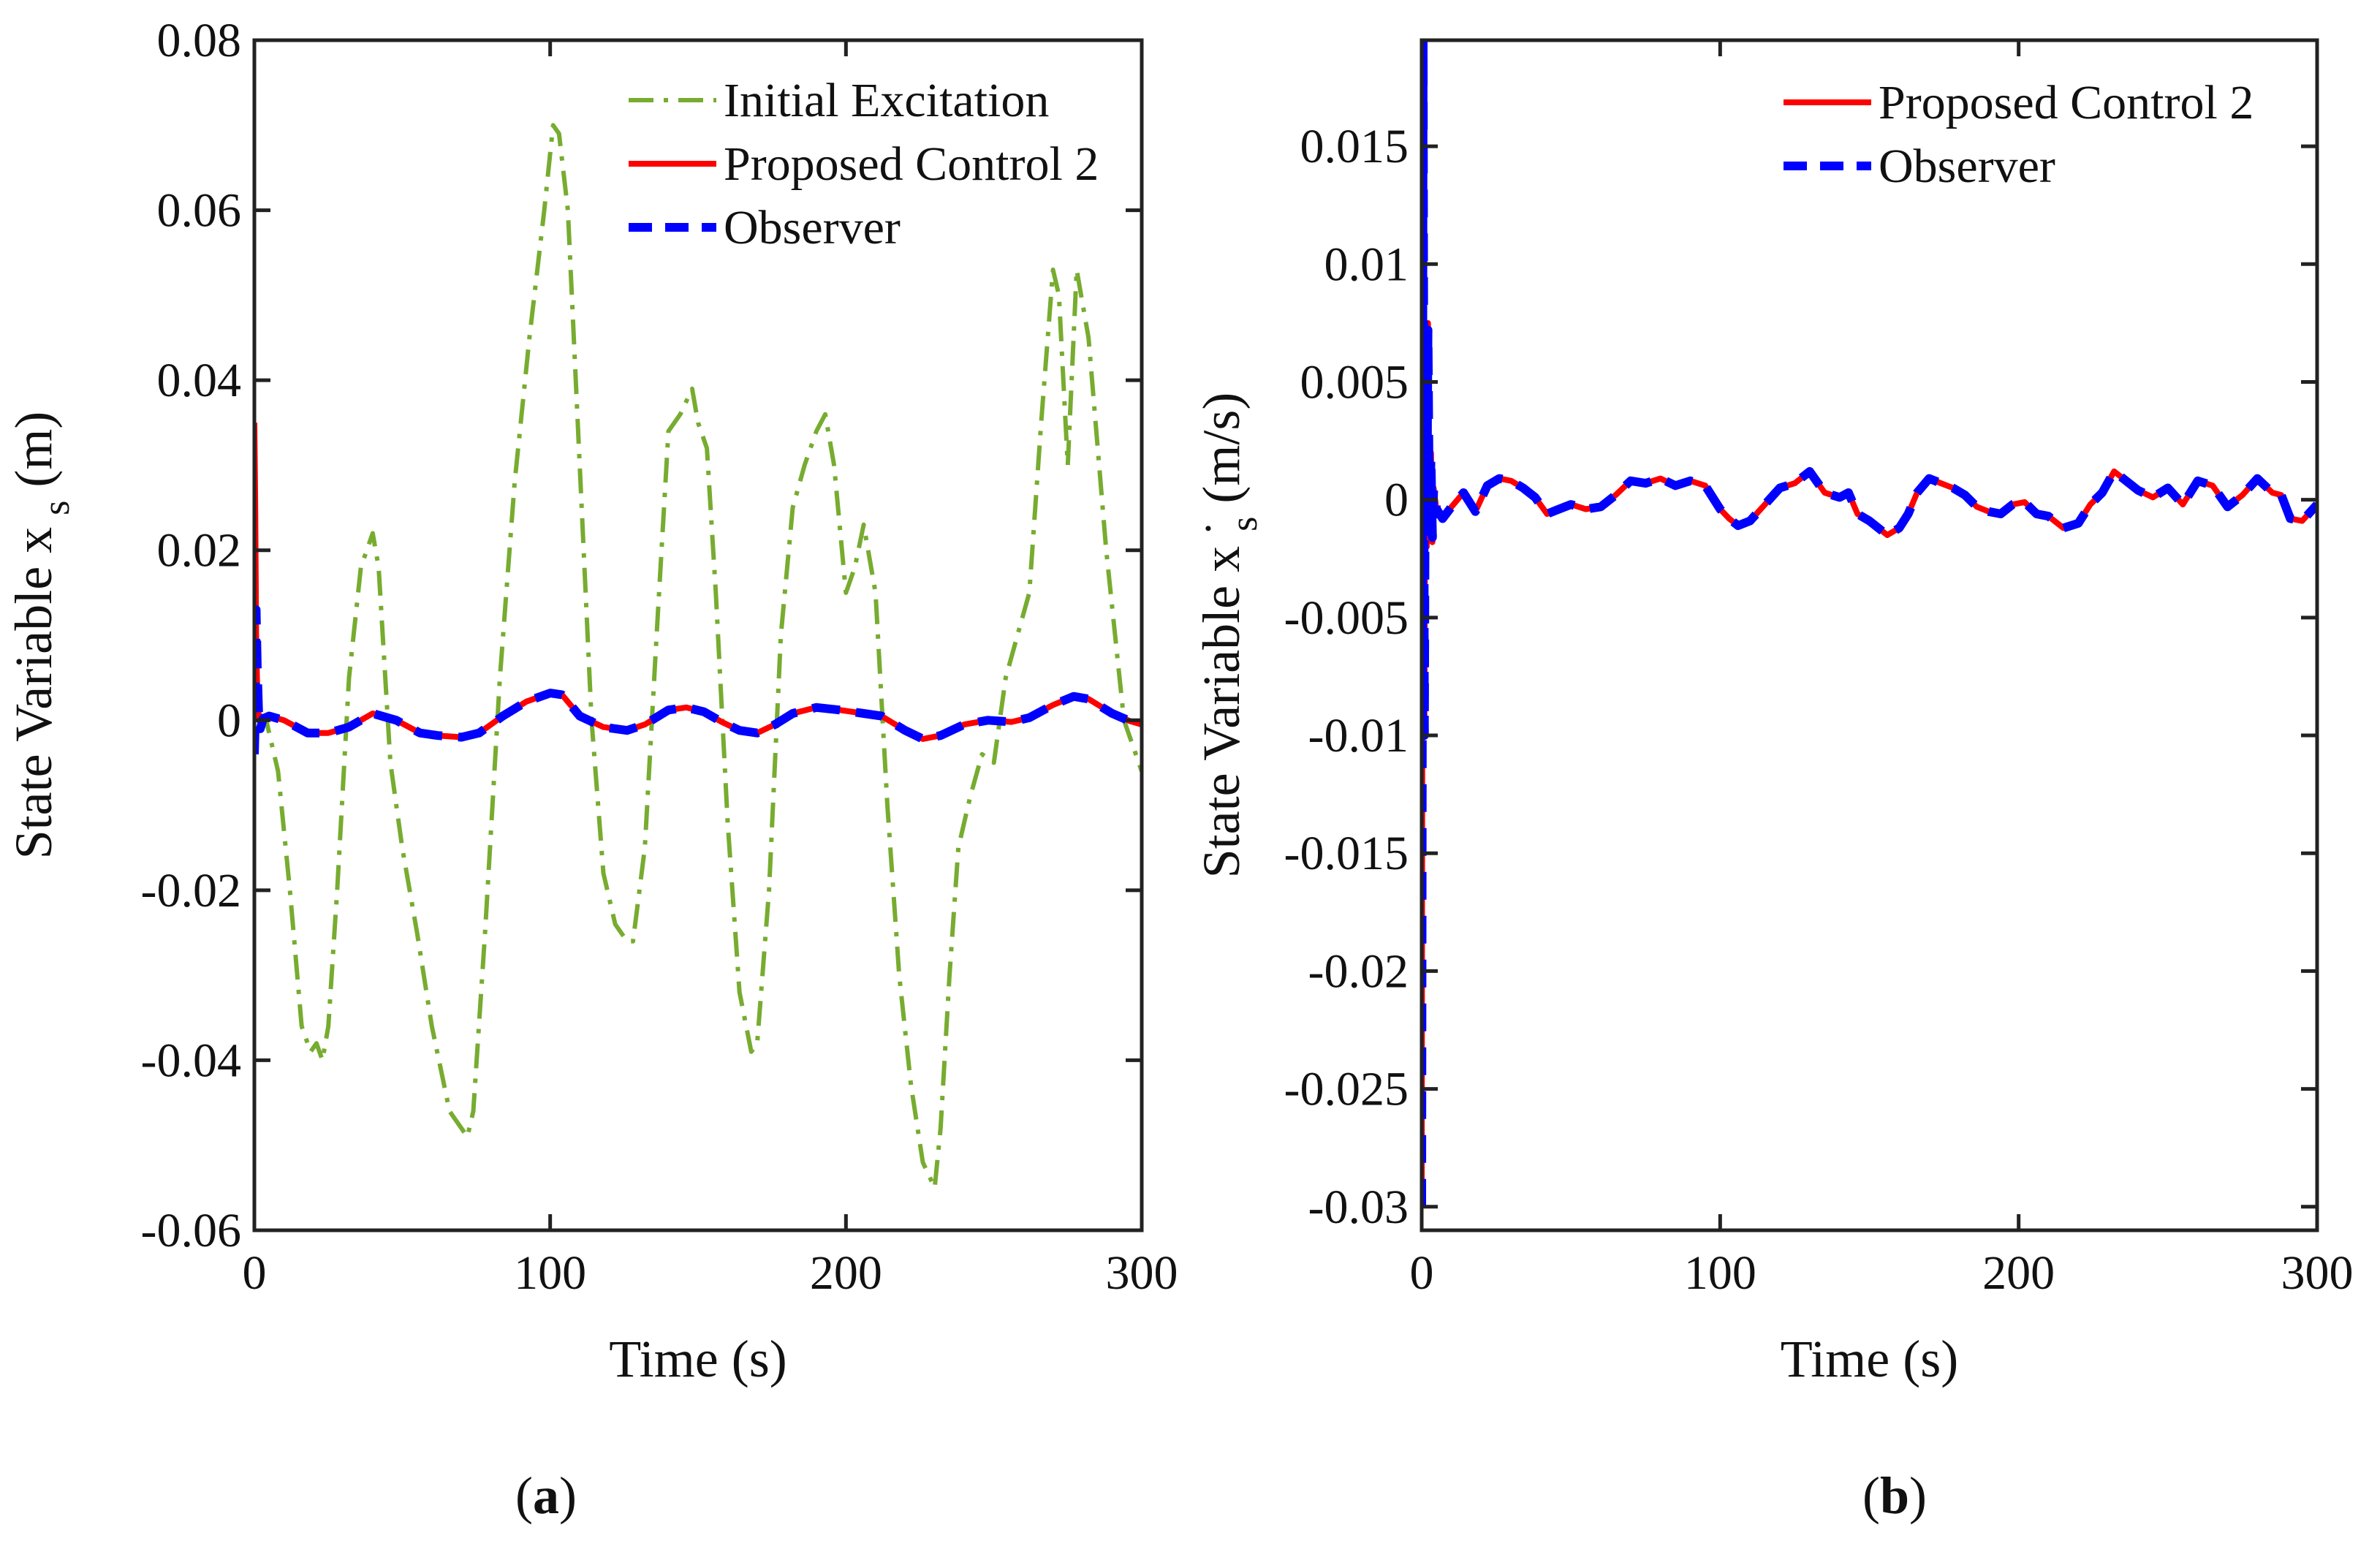  Describe the element at coordinates (199, 381) in the screenshot. I see `y-tick-label: 0.04` at that location.